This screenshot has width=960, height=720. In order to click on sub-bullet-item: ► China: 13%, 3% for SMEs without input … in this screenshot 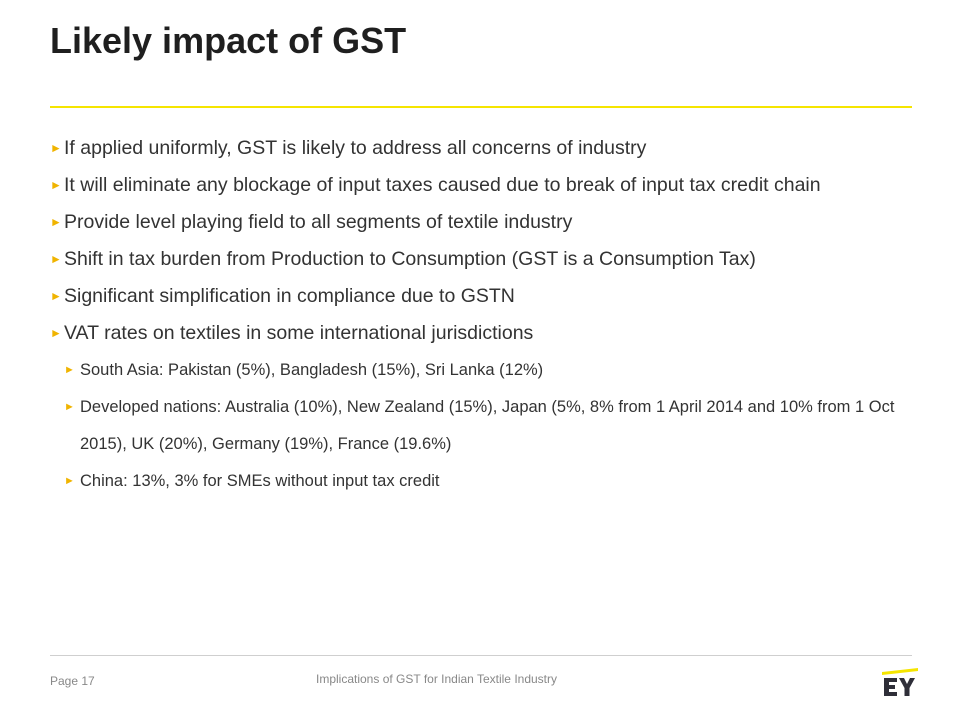, I will do `click(482, 481)`.